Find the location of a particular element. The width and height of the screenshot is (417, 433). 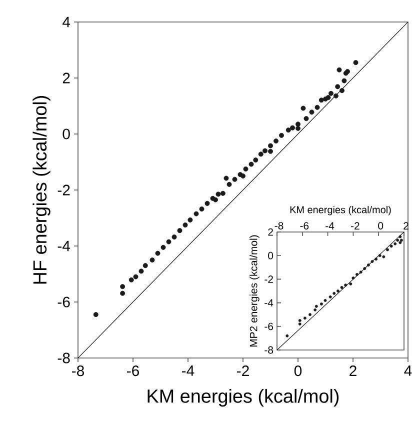

y-axis-title: HF energies (kcal/mol) is located at coordinates (41, 190).